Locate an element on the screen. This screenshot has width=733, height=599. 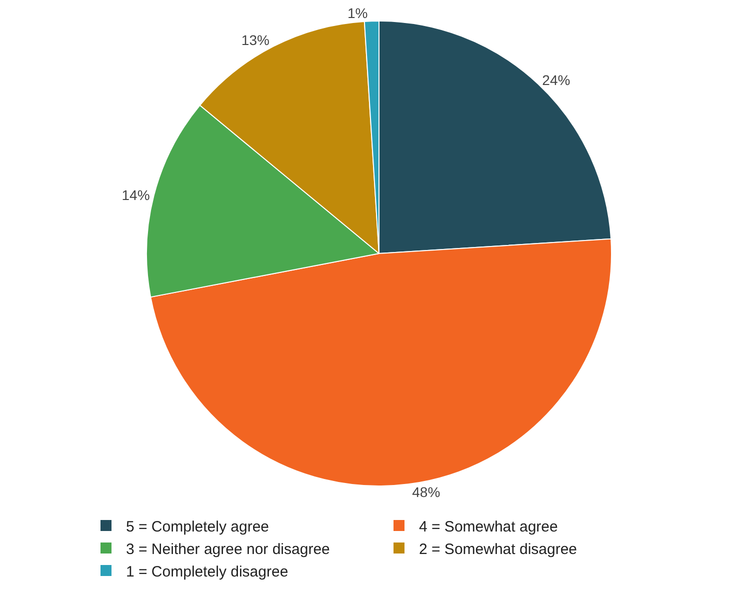
legend-label: 2 = Somewhat disagree is located at coordinates (498, 549).